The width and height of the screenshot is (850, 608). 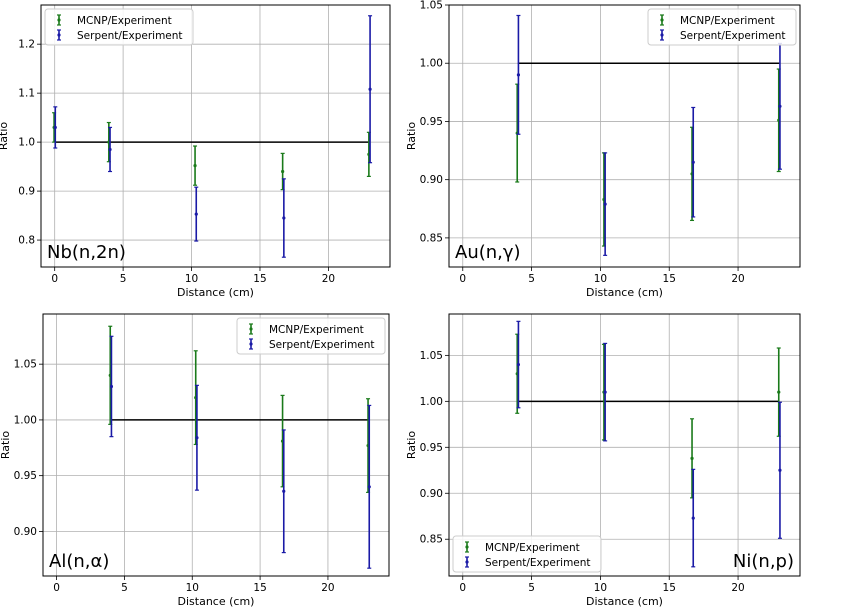 I want to click on panel-label: Al(n,α), so click(x=79, y=561).